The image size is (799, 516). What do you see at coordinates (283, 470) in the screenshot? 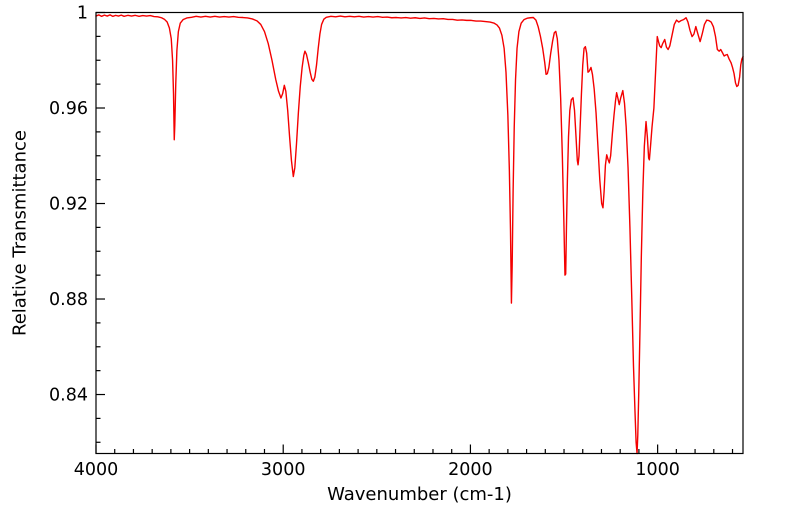
I see `x-tick-label: 3000` at bounding box center [283, 470].